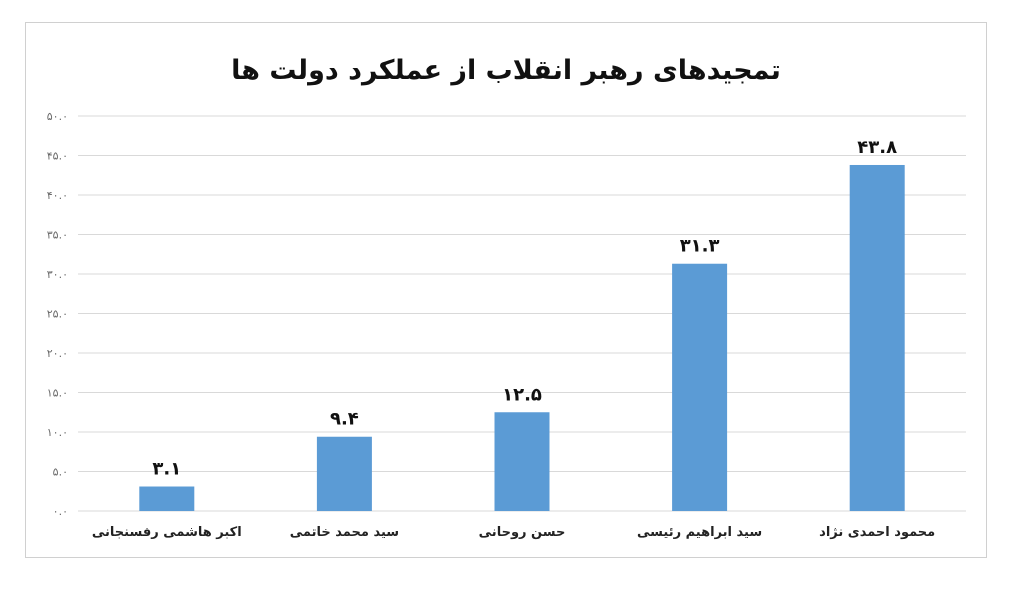  I want to click on y-tick-label: ۳۰.۰, so click(57, 274).